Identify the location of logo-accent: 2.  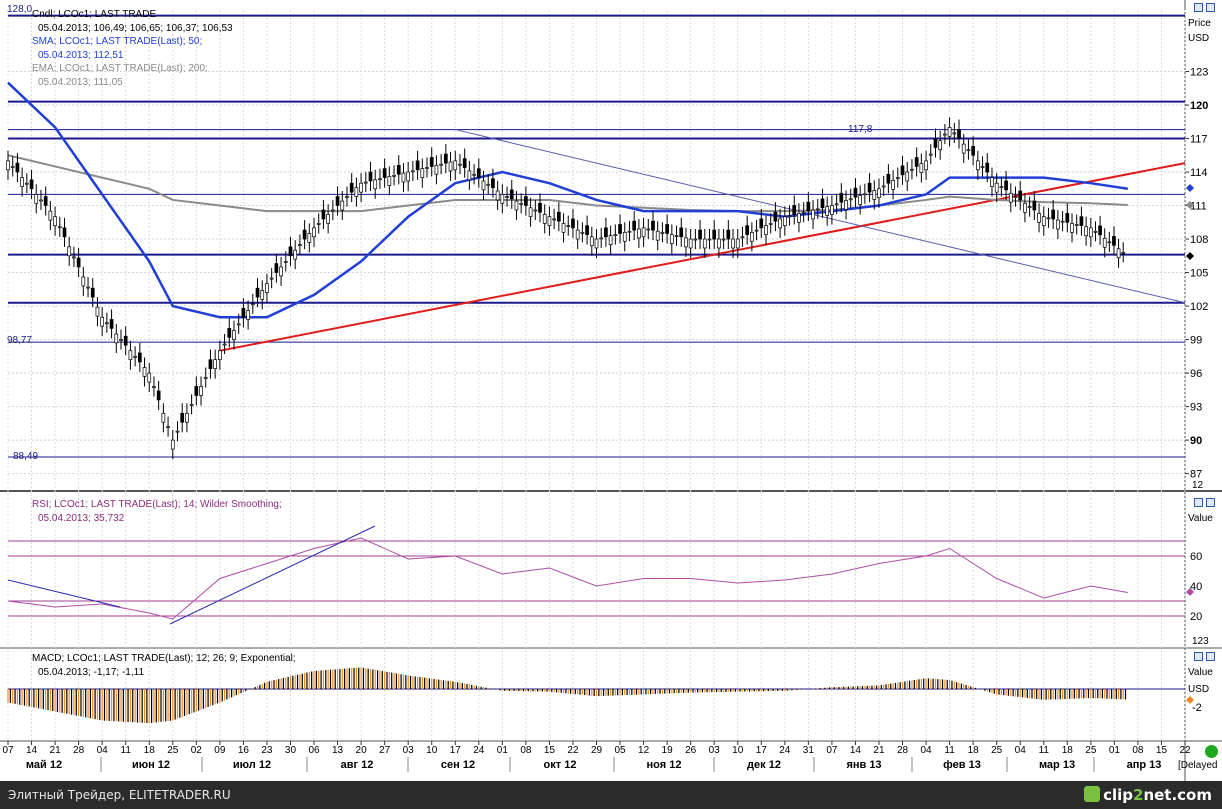
(1138, 795).